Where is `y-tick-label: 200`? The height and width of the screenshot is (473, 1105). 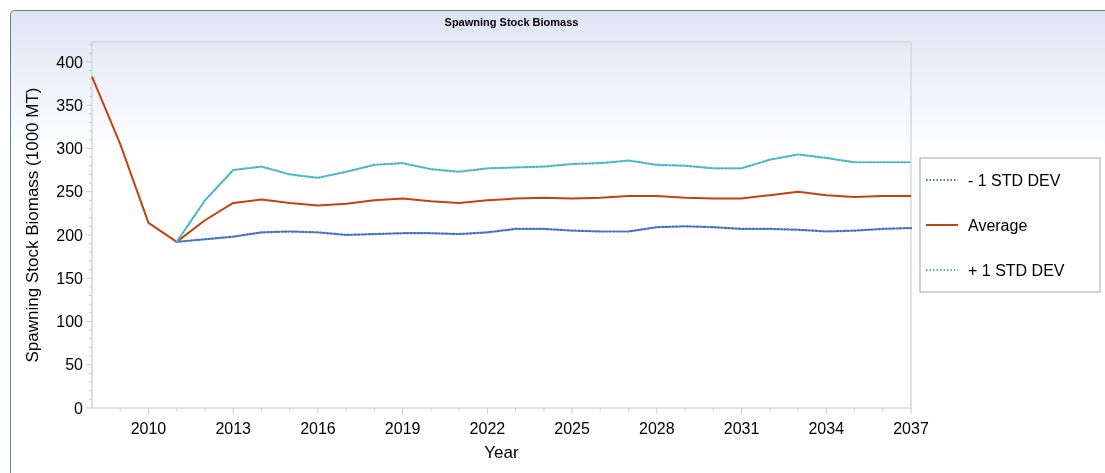 y-tick-label: 200 is located at coordinates (70, 235).